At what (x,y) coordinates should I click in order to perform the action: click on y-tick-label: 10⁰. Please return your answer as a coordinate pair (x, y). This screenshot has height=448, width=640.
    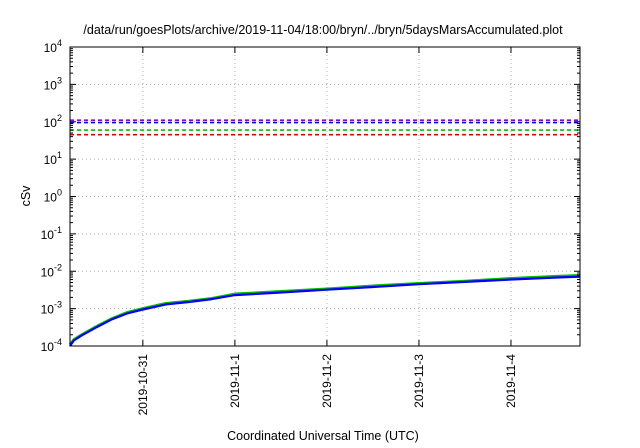
    Looking at the image, I should click on (53, 196).